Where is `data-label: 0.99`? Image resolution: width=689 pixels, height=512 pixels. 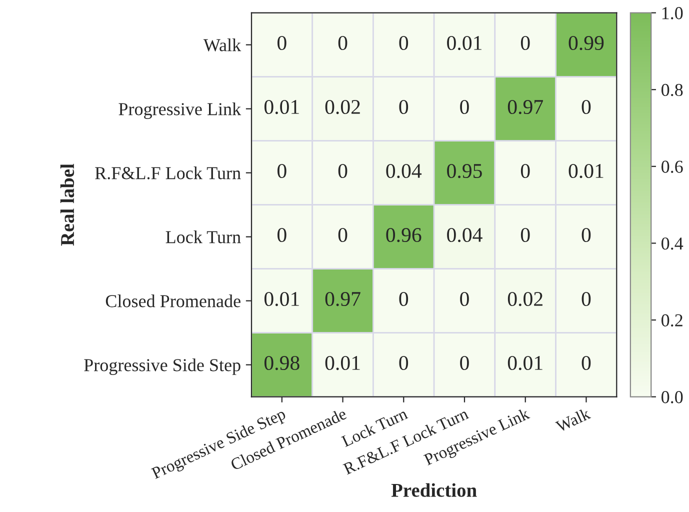
data-label: 0.99 is located at coordinates (586, 43).